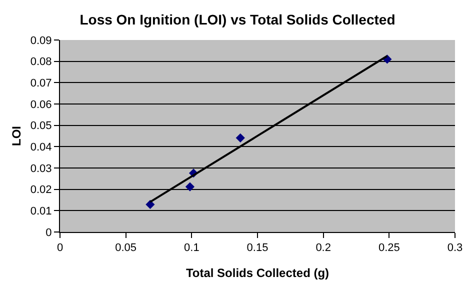 This screenshot has height=290, width=475. I want to click on y-tick-label: 0.02, so click(41, 190).